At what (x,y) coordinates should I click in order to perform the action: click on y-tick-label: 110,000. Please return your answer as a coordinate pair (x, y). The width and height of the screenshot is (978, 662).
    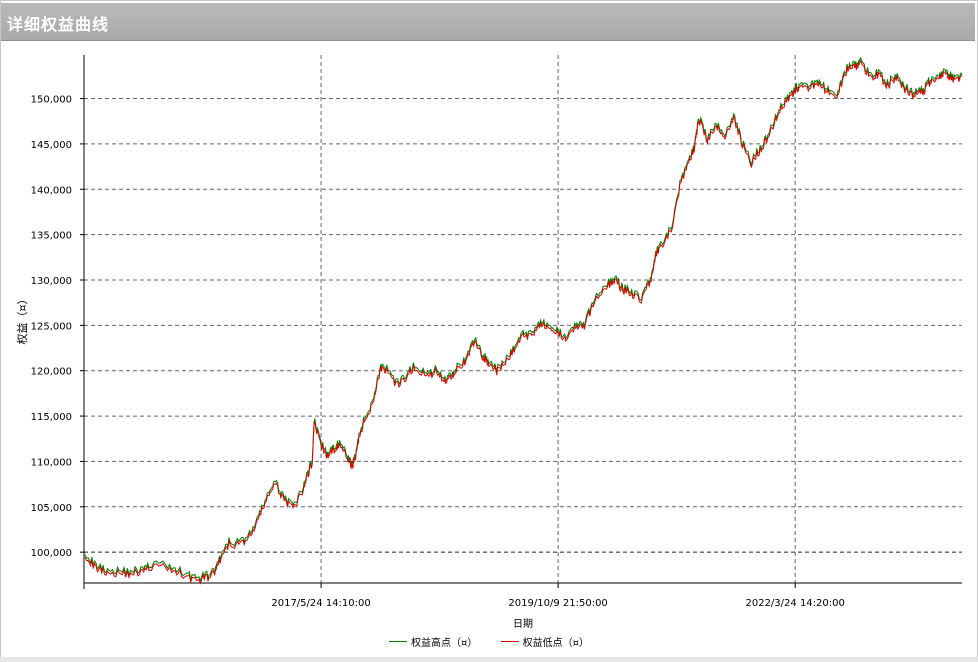
    Looking at the image, I should click on (51, 462).